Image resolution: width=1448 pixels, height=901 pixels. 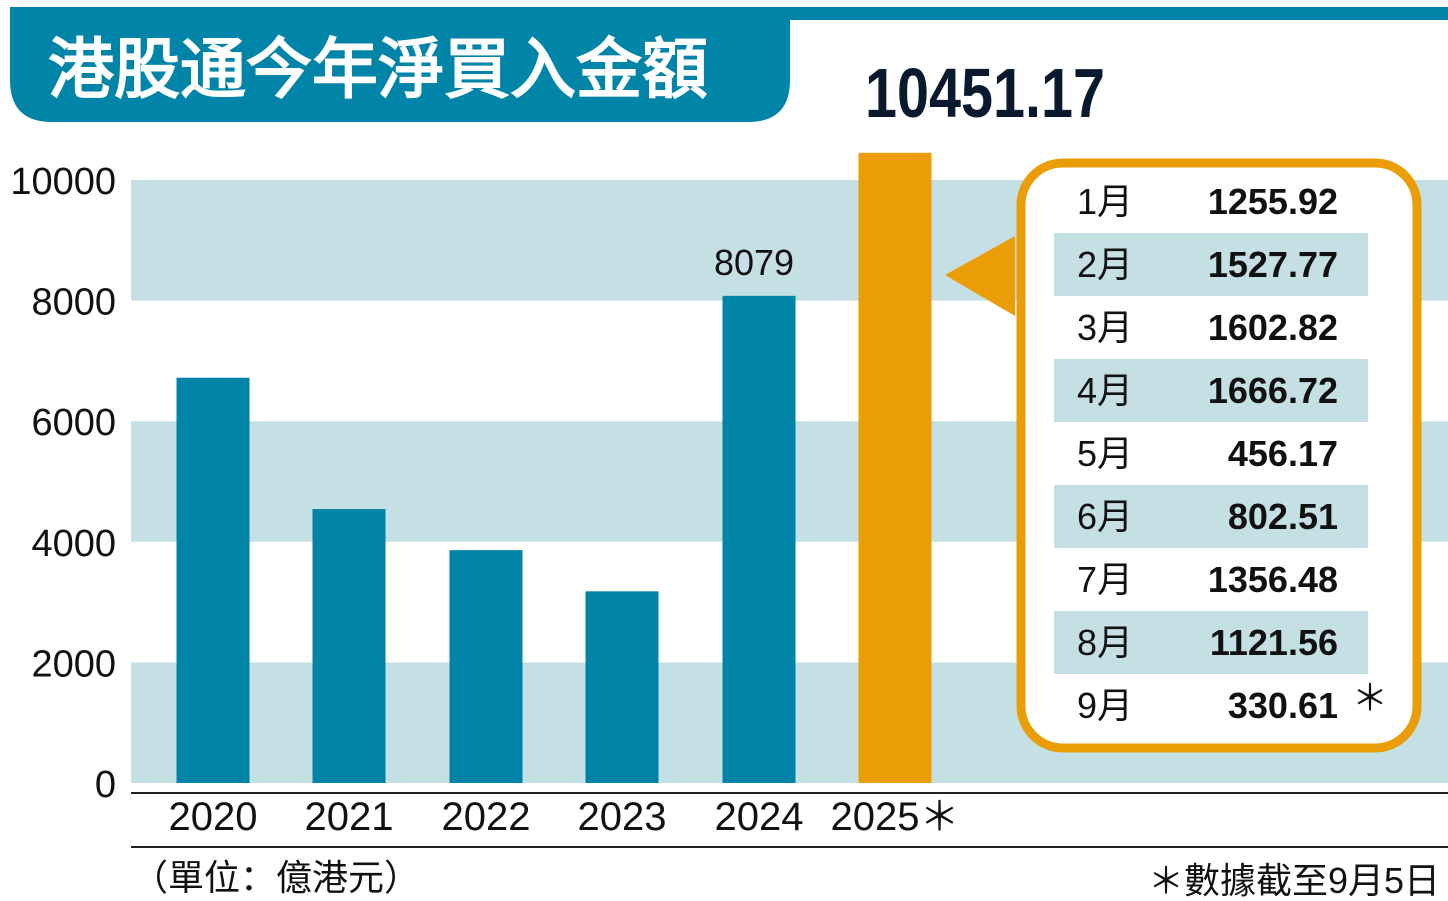 I want to click on x-tick-label: 2022, so click(x=486, y=817).